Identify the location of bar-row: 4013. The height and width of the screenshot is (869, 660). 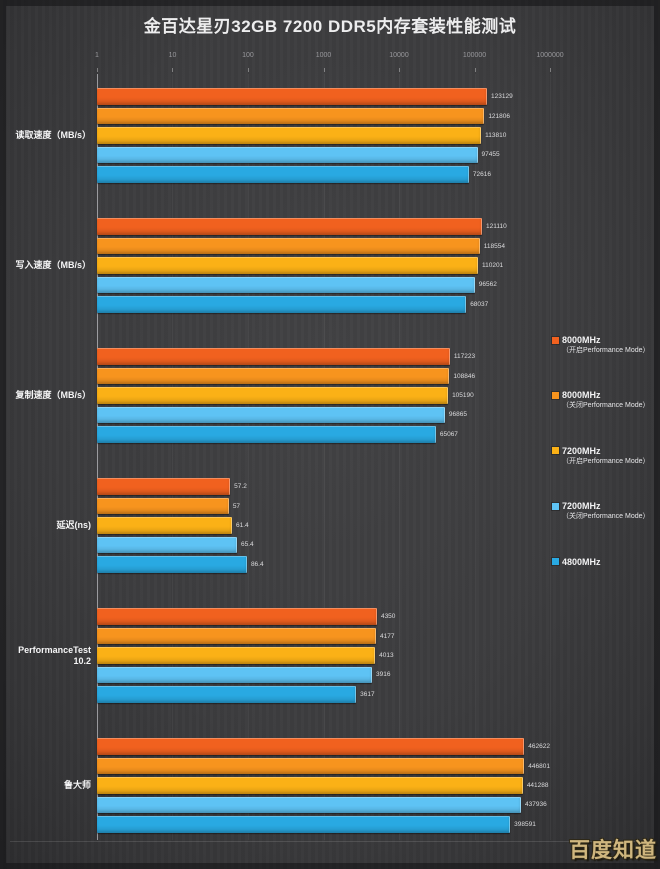
(323, 655).